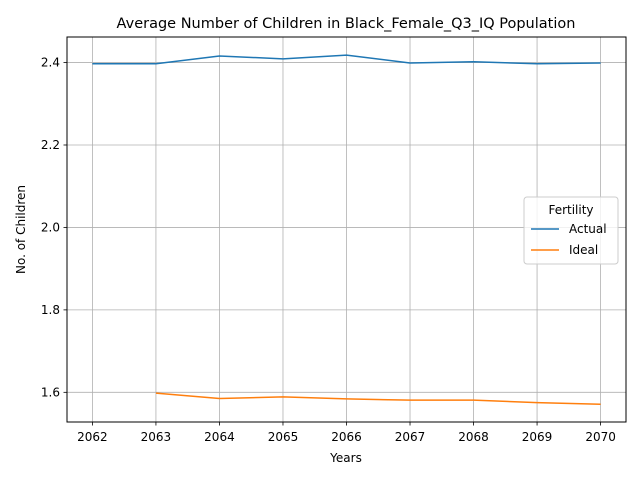 The width and height of the screenshot is (640, 480). I want to click on x-tick-label: 2066, so click(346, 437).